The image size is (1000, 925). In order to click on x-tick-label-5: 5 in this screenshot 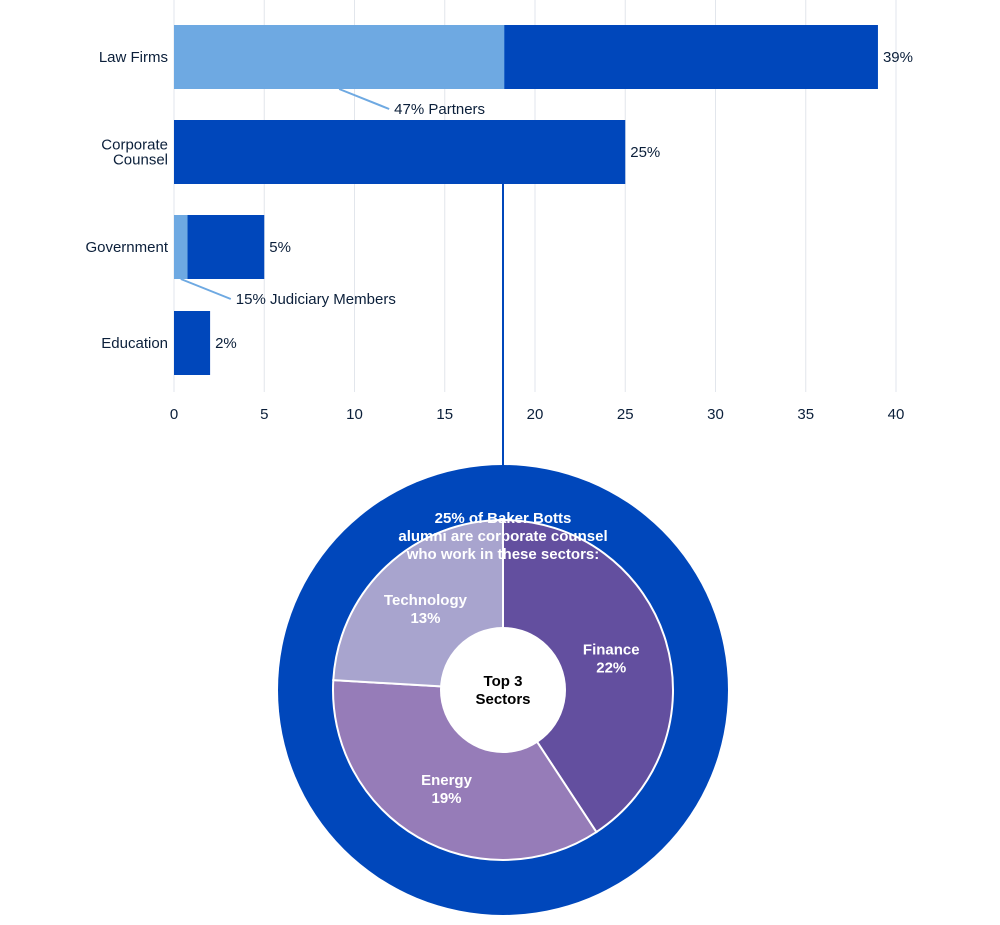, I will do `click(264, 414)`.